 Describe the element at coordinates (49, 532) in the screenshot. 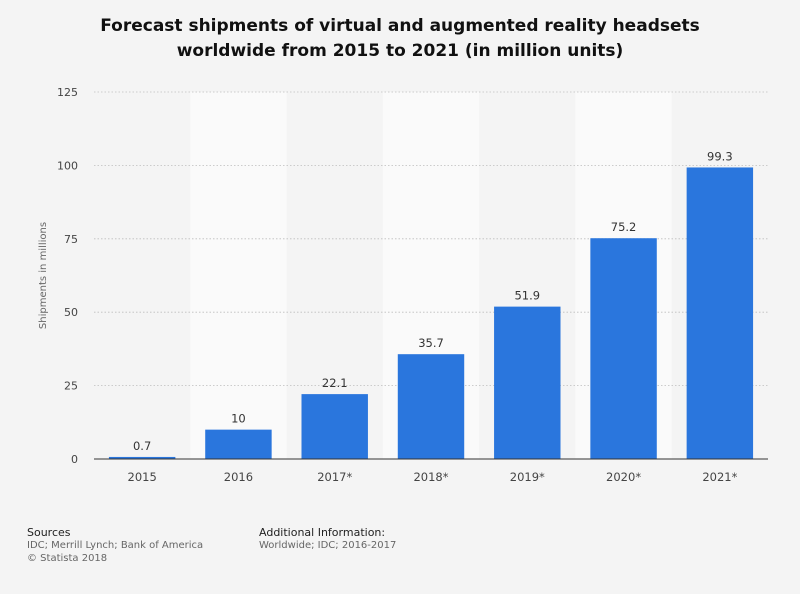

I see `sources-heading: Sources` at that location.